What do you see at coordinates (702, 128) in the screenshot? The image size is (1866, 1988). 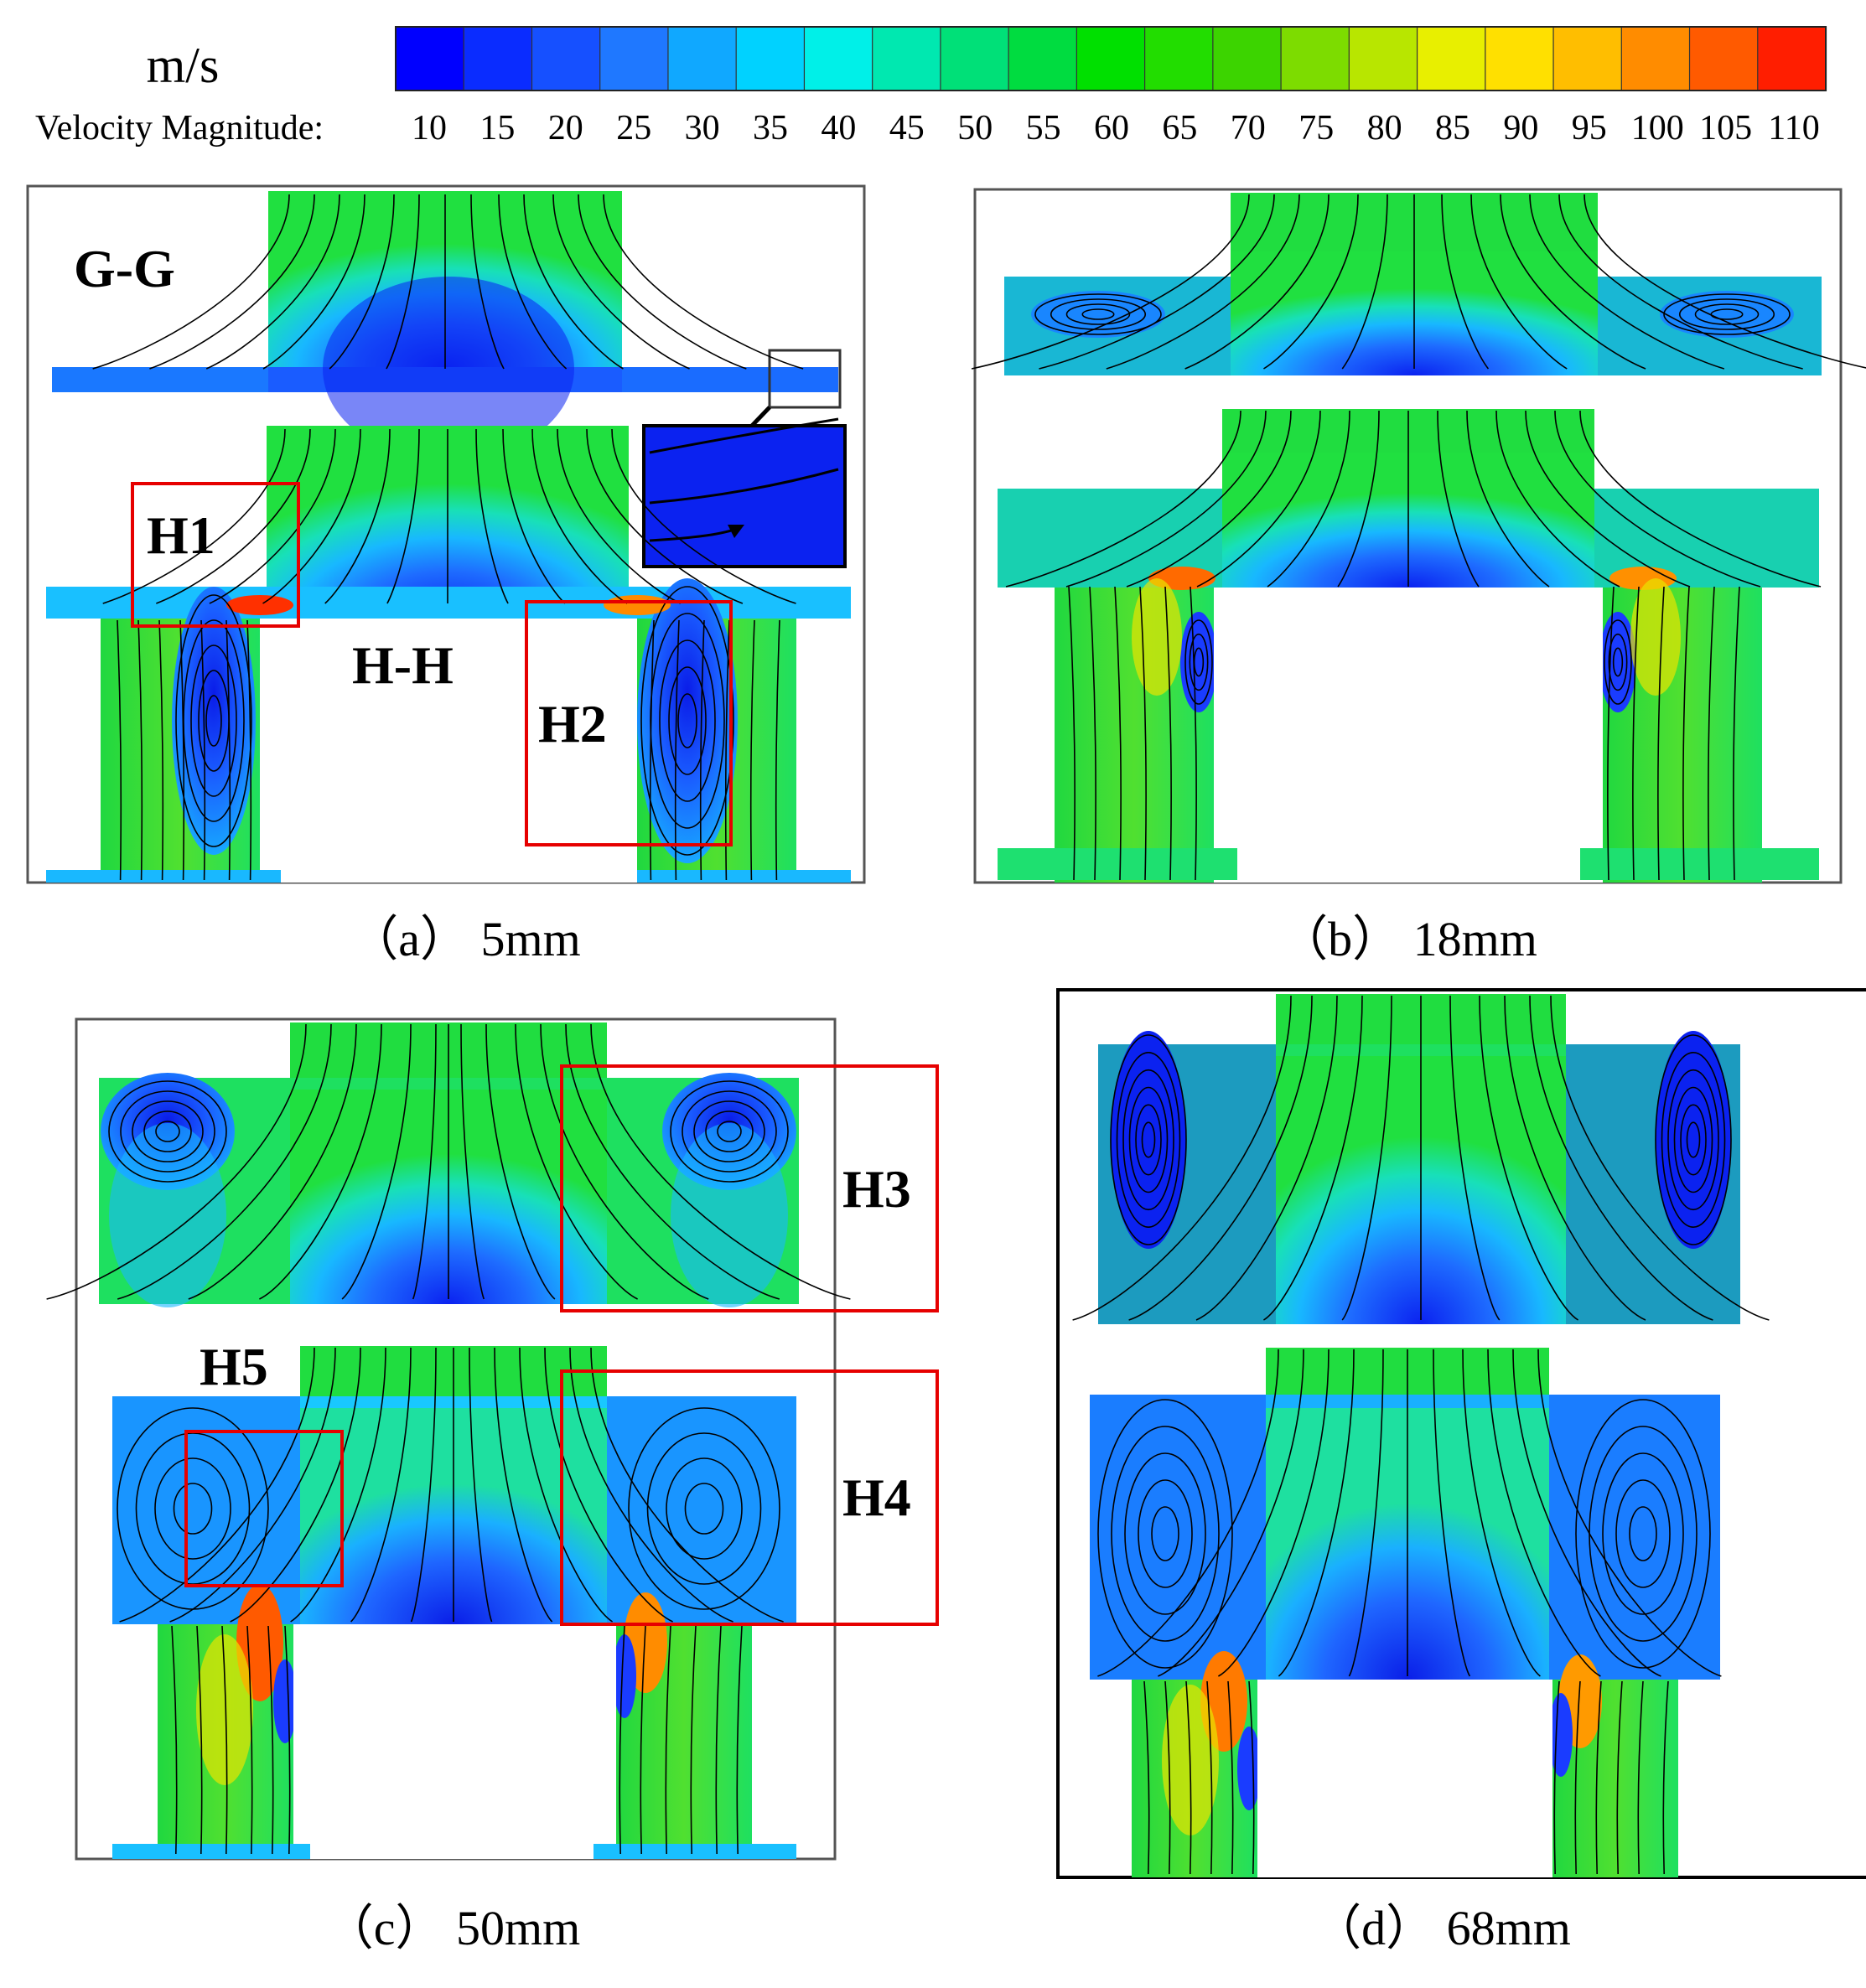 I see `colorbar-tick-label: 30` at bounding box center [702, 128].